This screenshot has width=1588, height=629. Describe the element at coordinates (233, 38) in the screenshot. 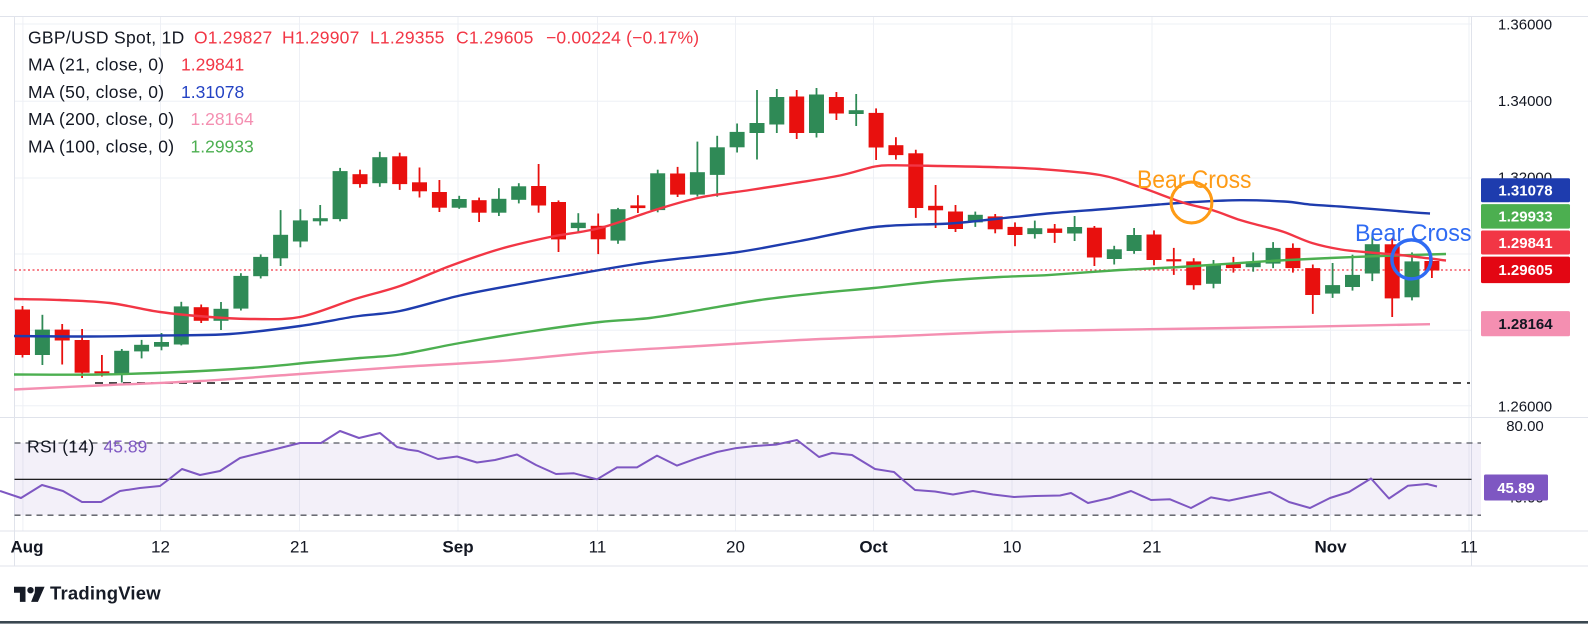

I see `svg-text: O1.29827` at that location.